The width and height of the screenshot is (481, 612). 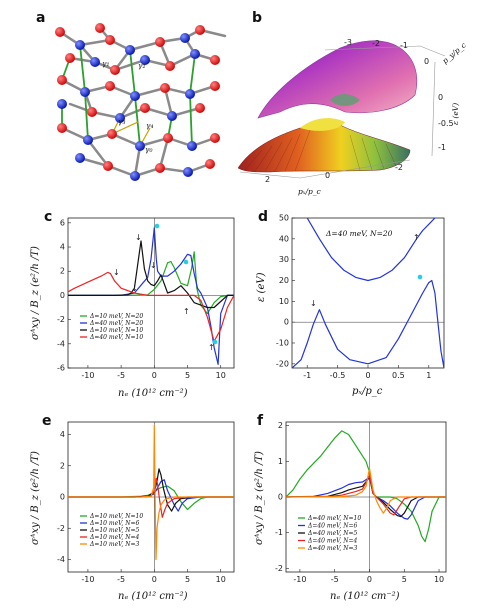 I want to click on plot-c-xlabel: nₑ (10¹² cm⁻²), so click(x=153, y=393).